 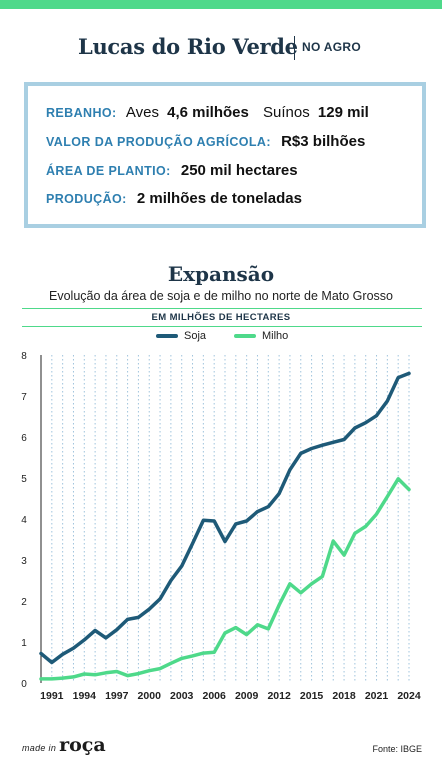 I want to click on aves-label: Aves, so click(x=142, y=112).